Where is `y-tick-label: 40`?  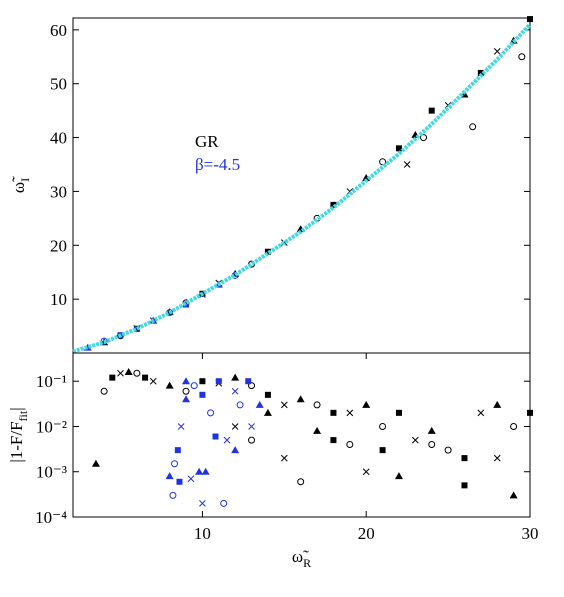 y-tick-label: 40 is located at coordinates (58, 138).